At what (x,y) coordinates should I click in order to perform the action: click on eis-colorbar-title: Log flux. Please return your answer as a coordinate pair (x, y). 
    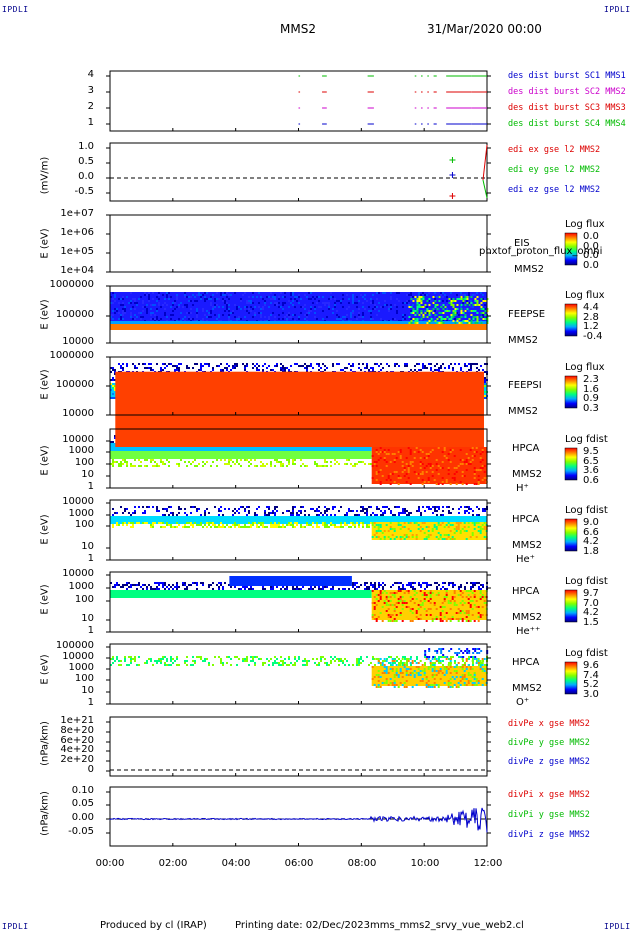
    Looking at the image, I should click on (585, 224).